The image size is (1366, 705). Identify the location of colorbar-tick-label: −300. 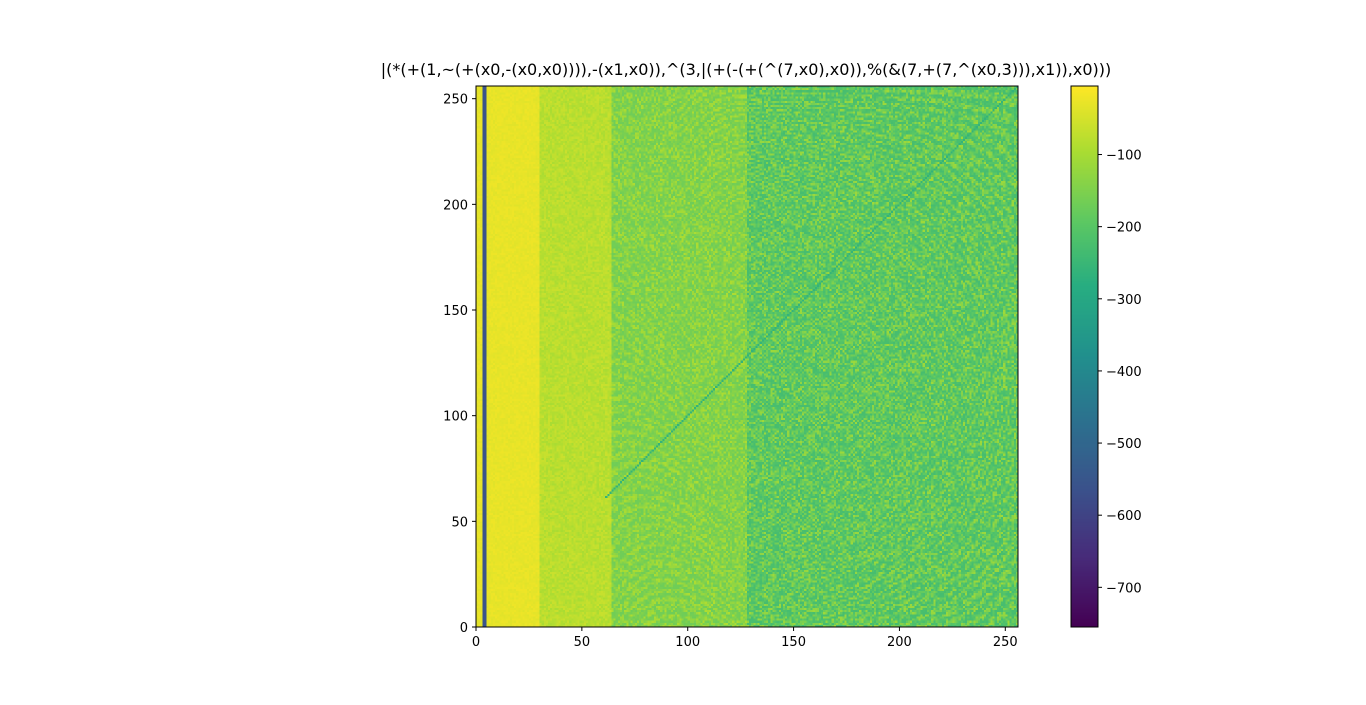
(1124, 300).